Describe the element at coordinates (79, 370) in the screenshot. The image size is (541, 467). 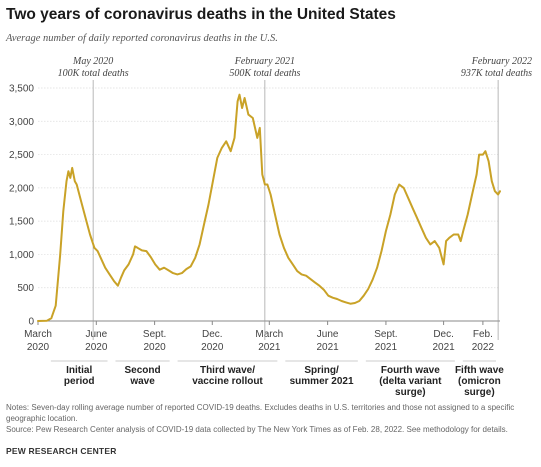
I see `wave-label: Initial` at that location.